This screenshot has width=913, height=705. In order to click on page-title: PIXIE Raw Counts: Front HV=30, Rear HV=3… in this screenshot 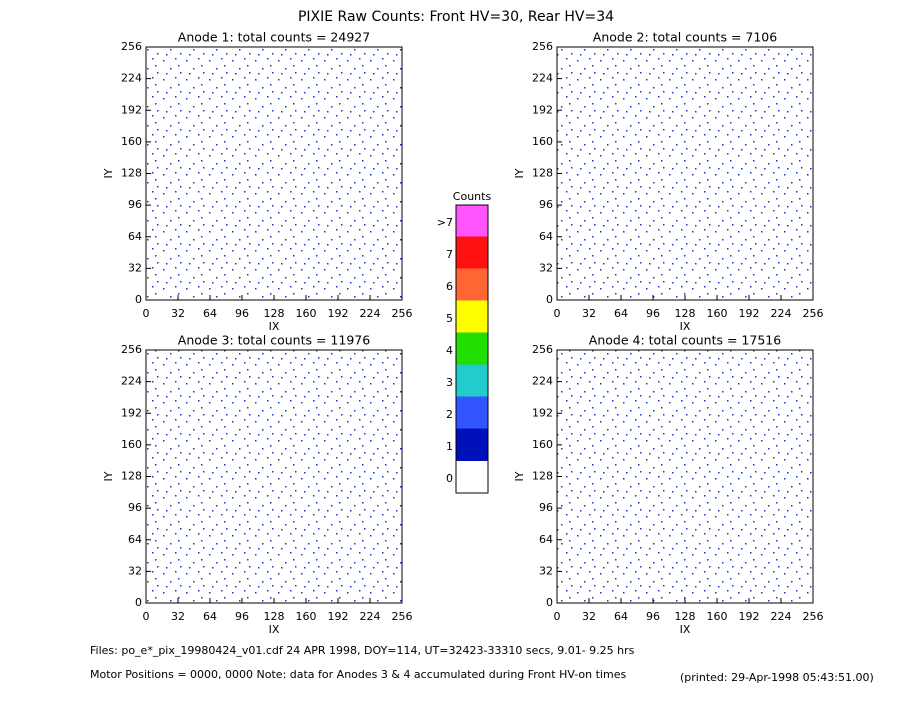, I will do `click(456, 17)`.